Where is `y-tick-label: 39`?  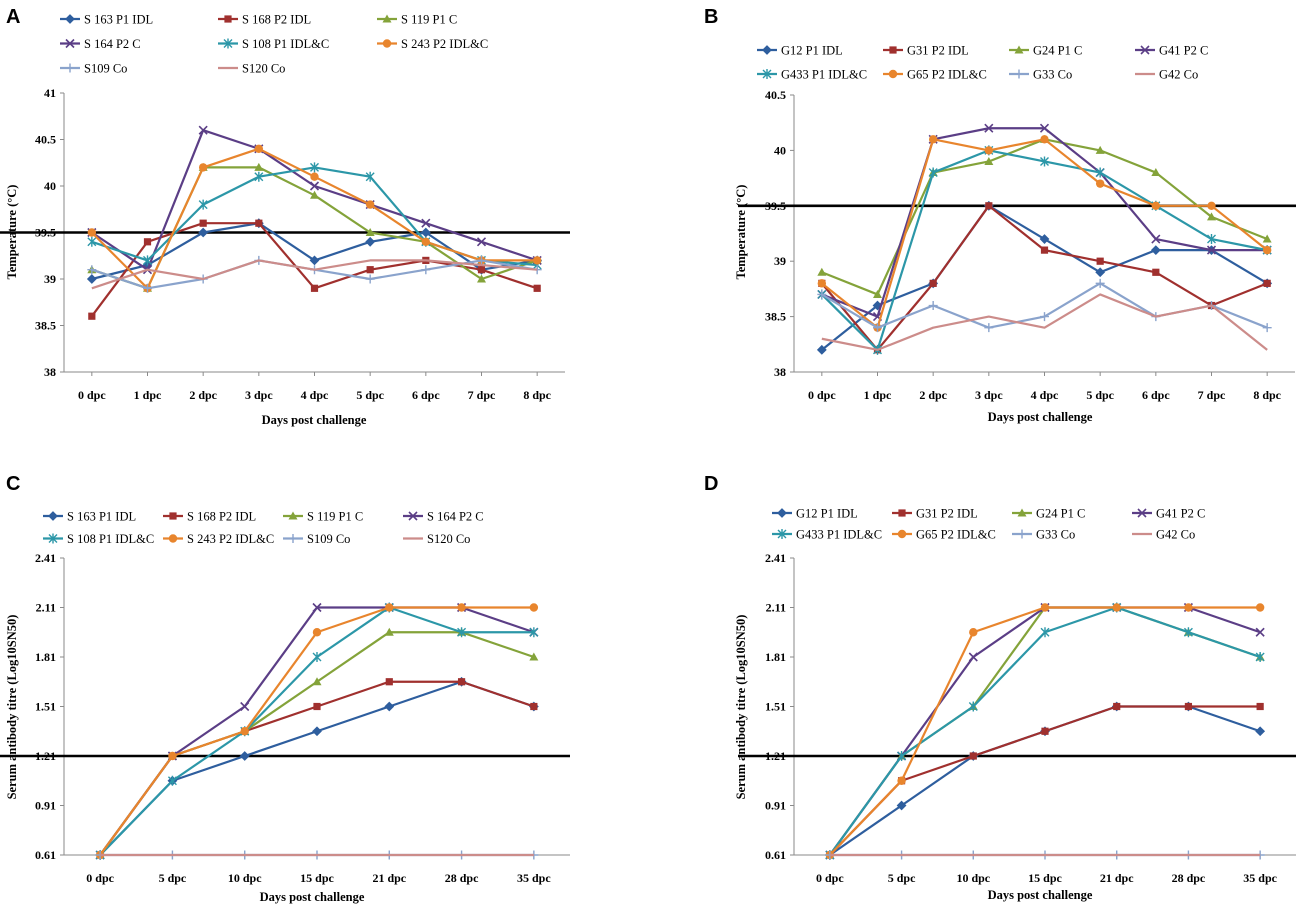 y-tick-label: 39 is located at coordinates (780, 261).